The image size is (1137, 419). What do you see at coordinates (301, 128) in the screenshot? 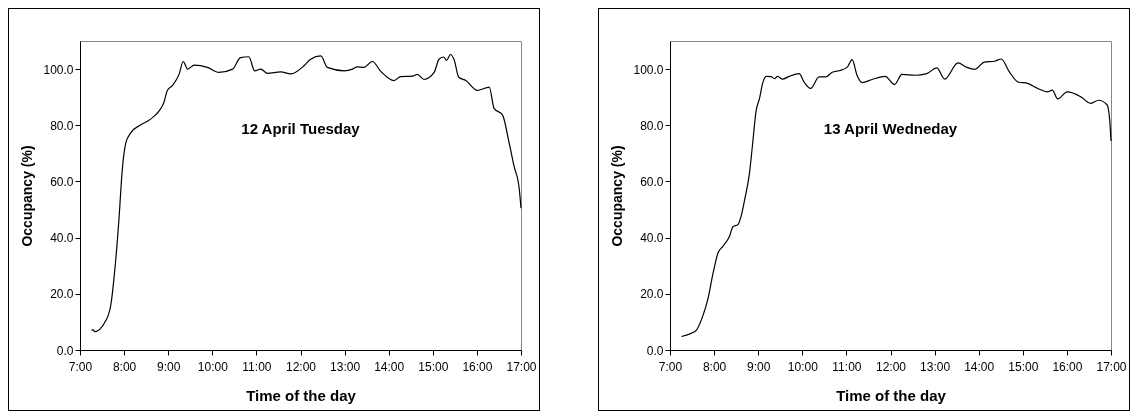
I see `annotation: 12 April Tuesday` at bounding box center [301, 128].